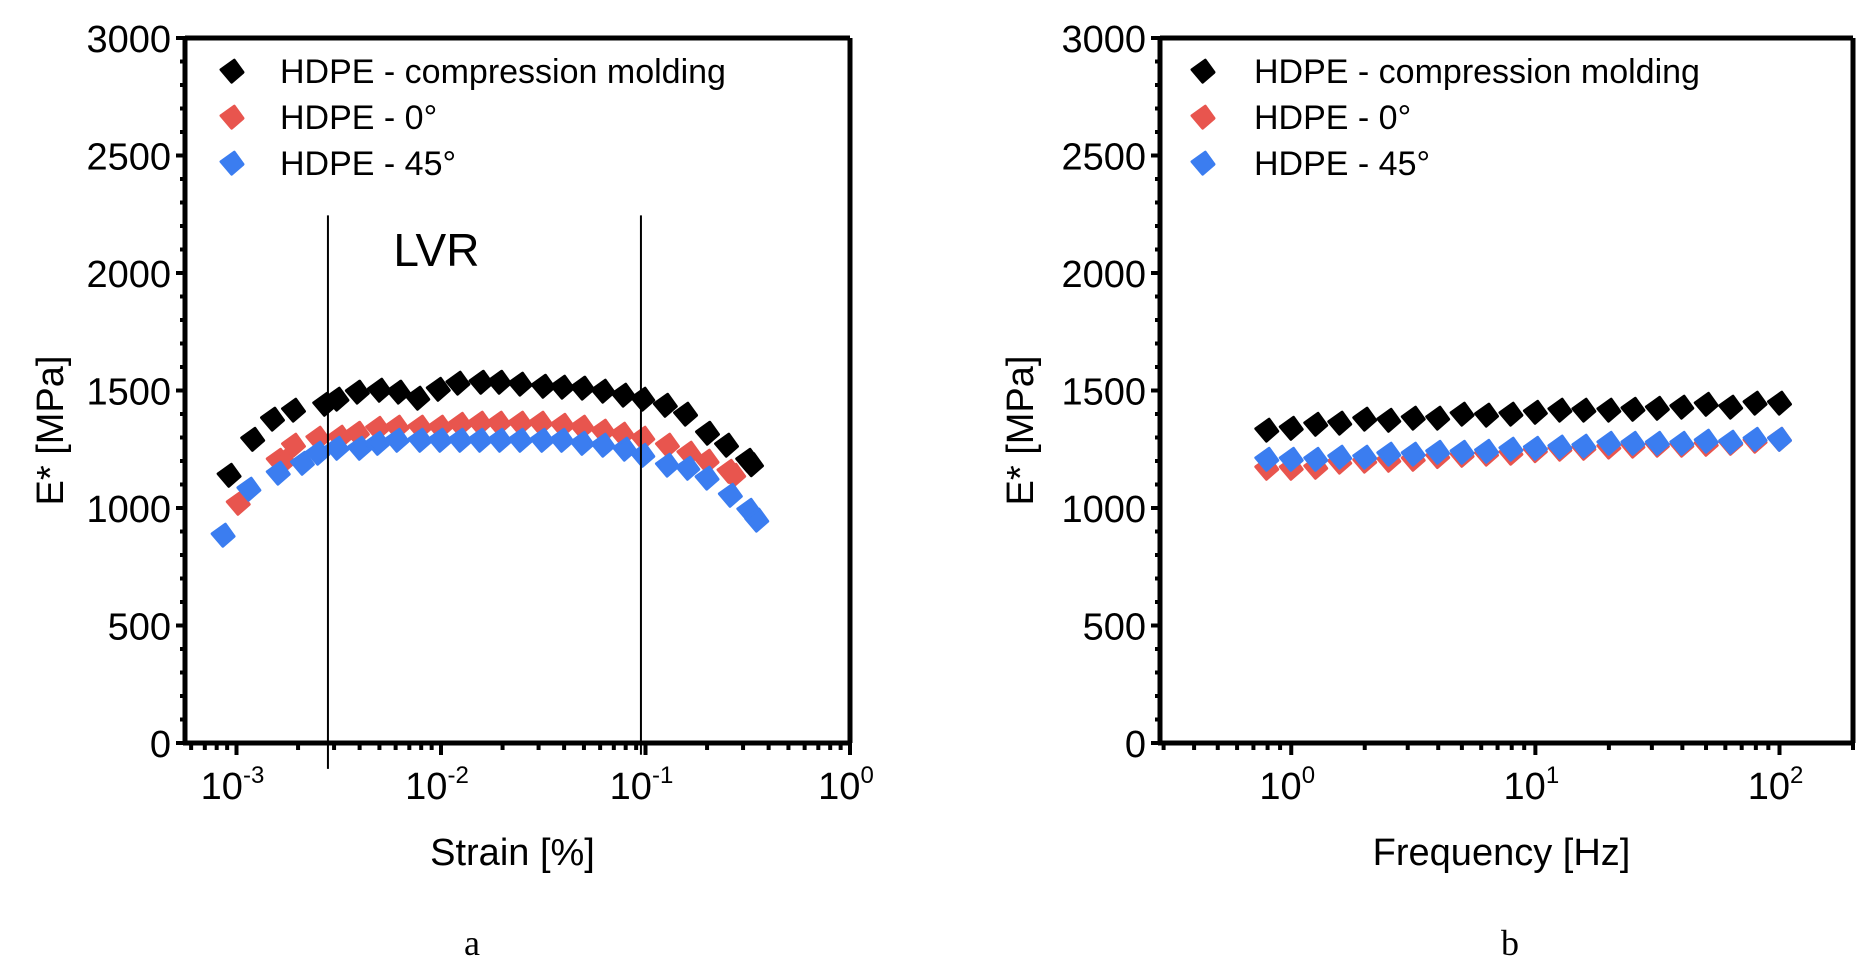 The width and height of the screenshot is (1876, 970). Describe the element at coordinates (1103, 510) in the screenshot. I see `y-tick-label: 1000` at that location.